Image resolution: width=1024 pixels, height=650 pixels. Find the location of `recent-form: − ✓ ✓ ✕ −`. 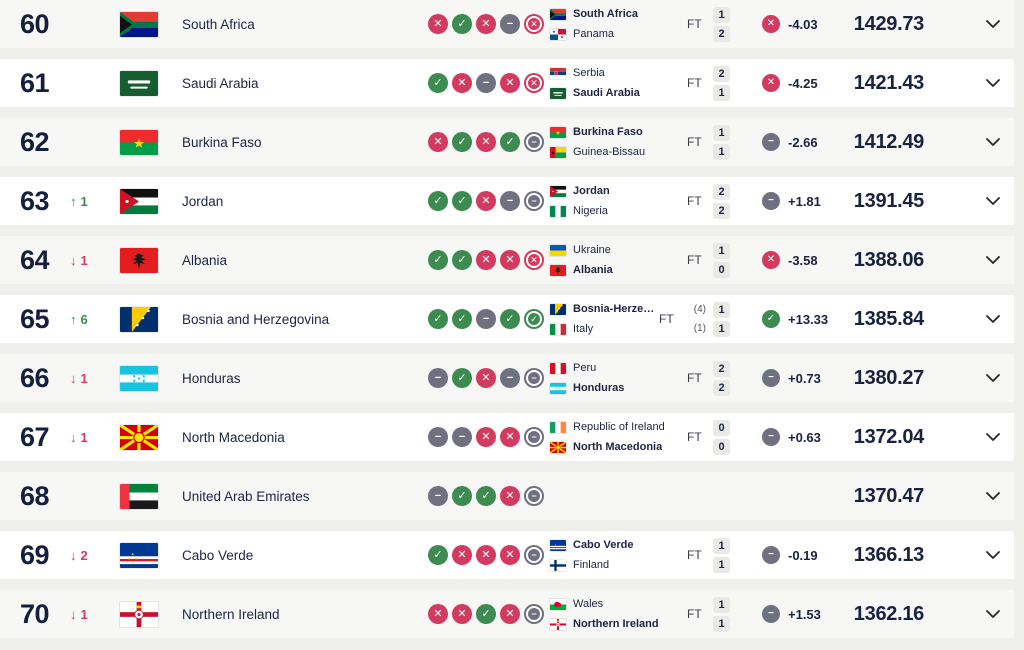

recent-form: − ✓ ✓ ✕ − is located at coordinates (489, 496).